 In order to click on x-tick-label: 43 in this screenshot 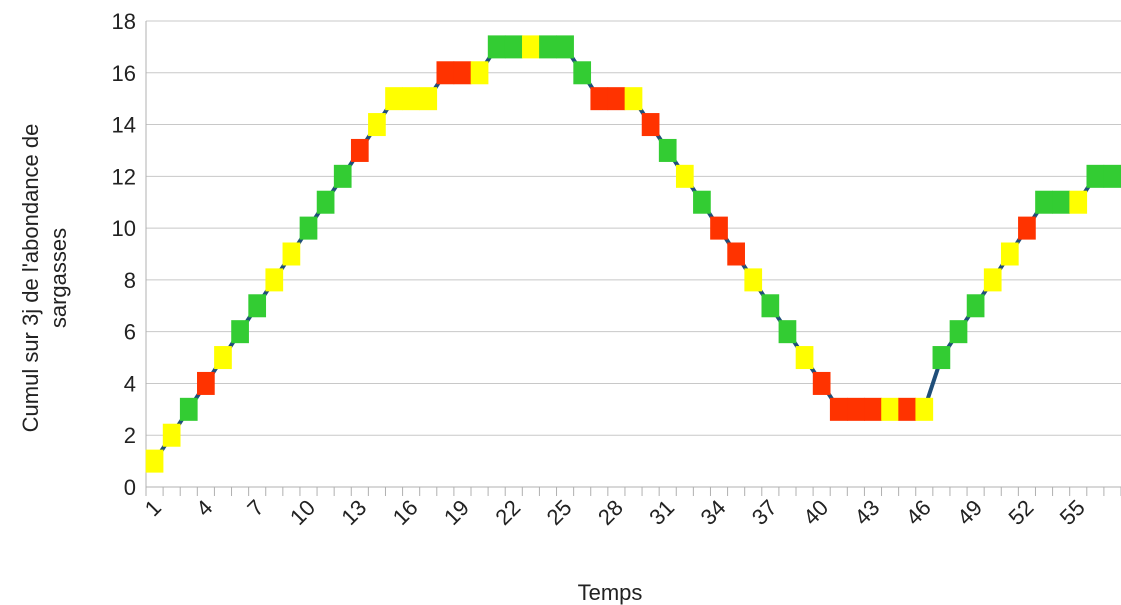, I will do `click(867, 512)`.